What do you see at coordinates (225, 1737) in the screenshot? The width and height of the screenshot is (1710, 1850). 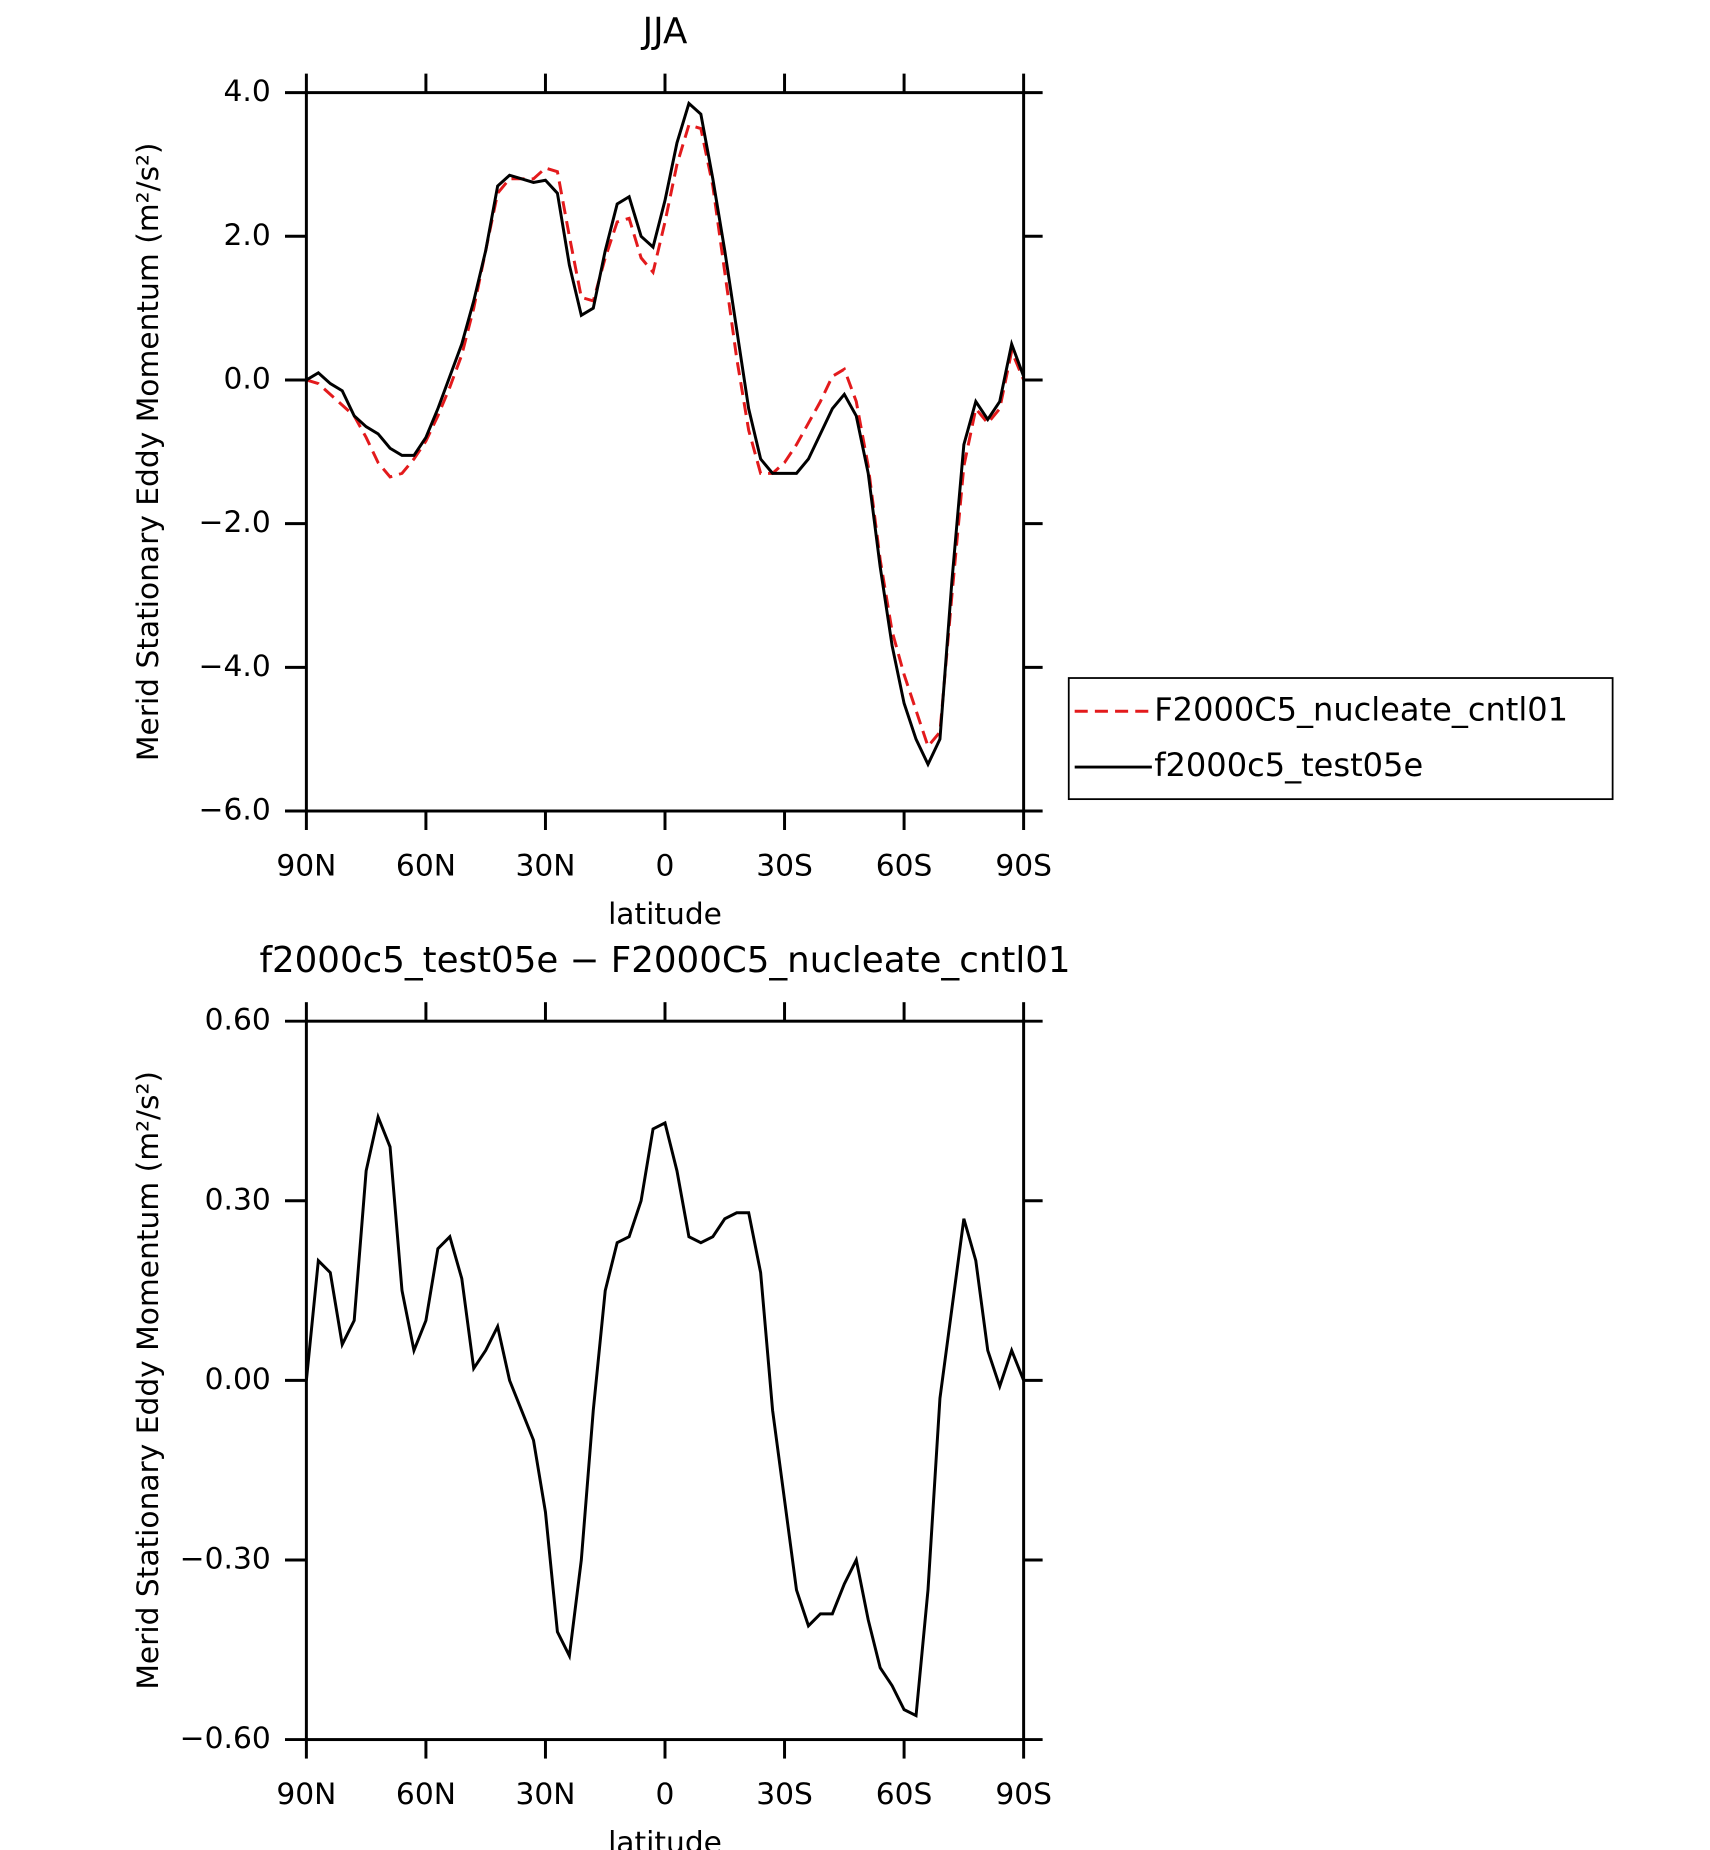 I see `y-tick-label: −0.60` at bounding box center [225, 1737].